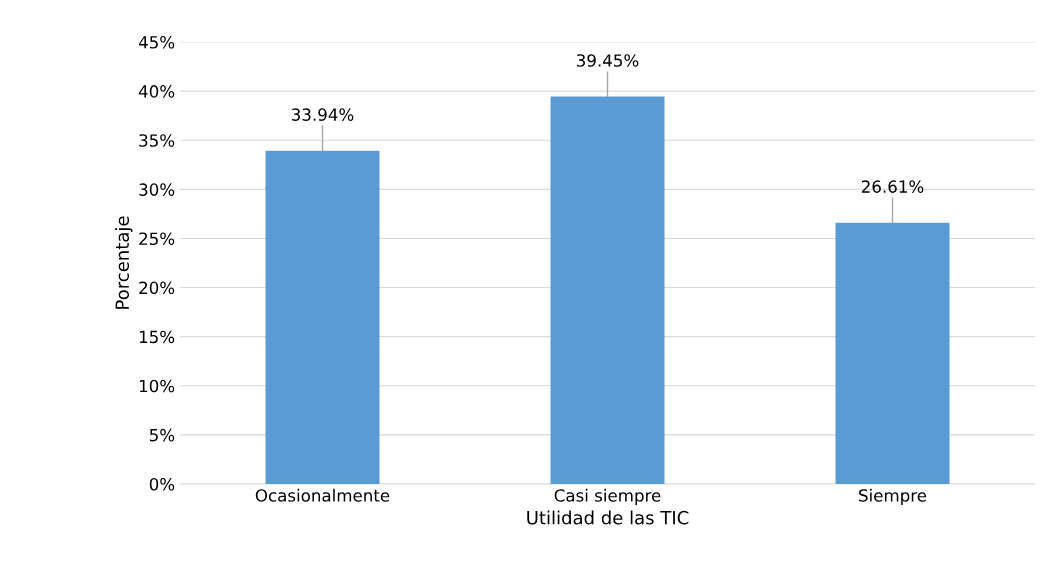 This screenshot has height=571, width=1061. What do you see at coordinates (156, 91) in the screenshot?
I see `y-tick-label: 40%` at bounding box center [156, 91].